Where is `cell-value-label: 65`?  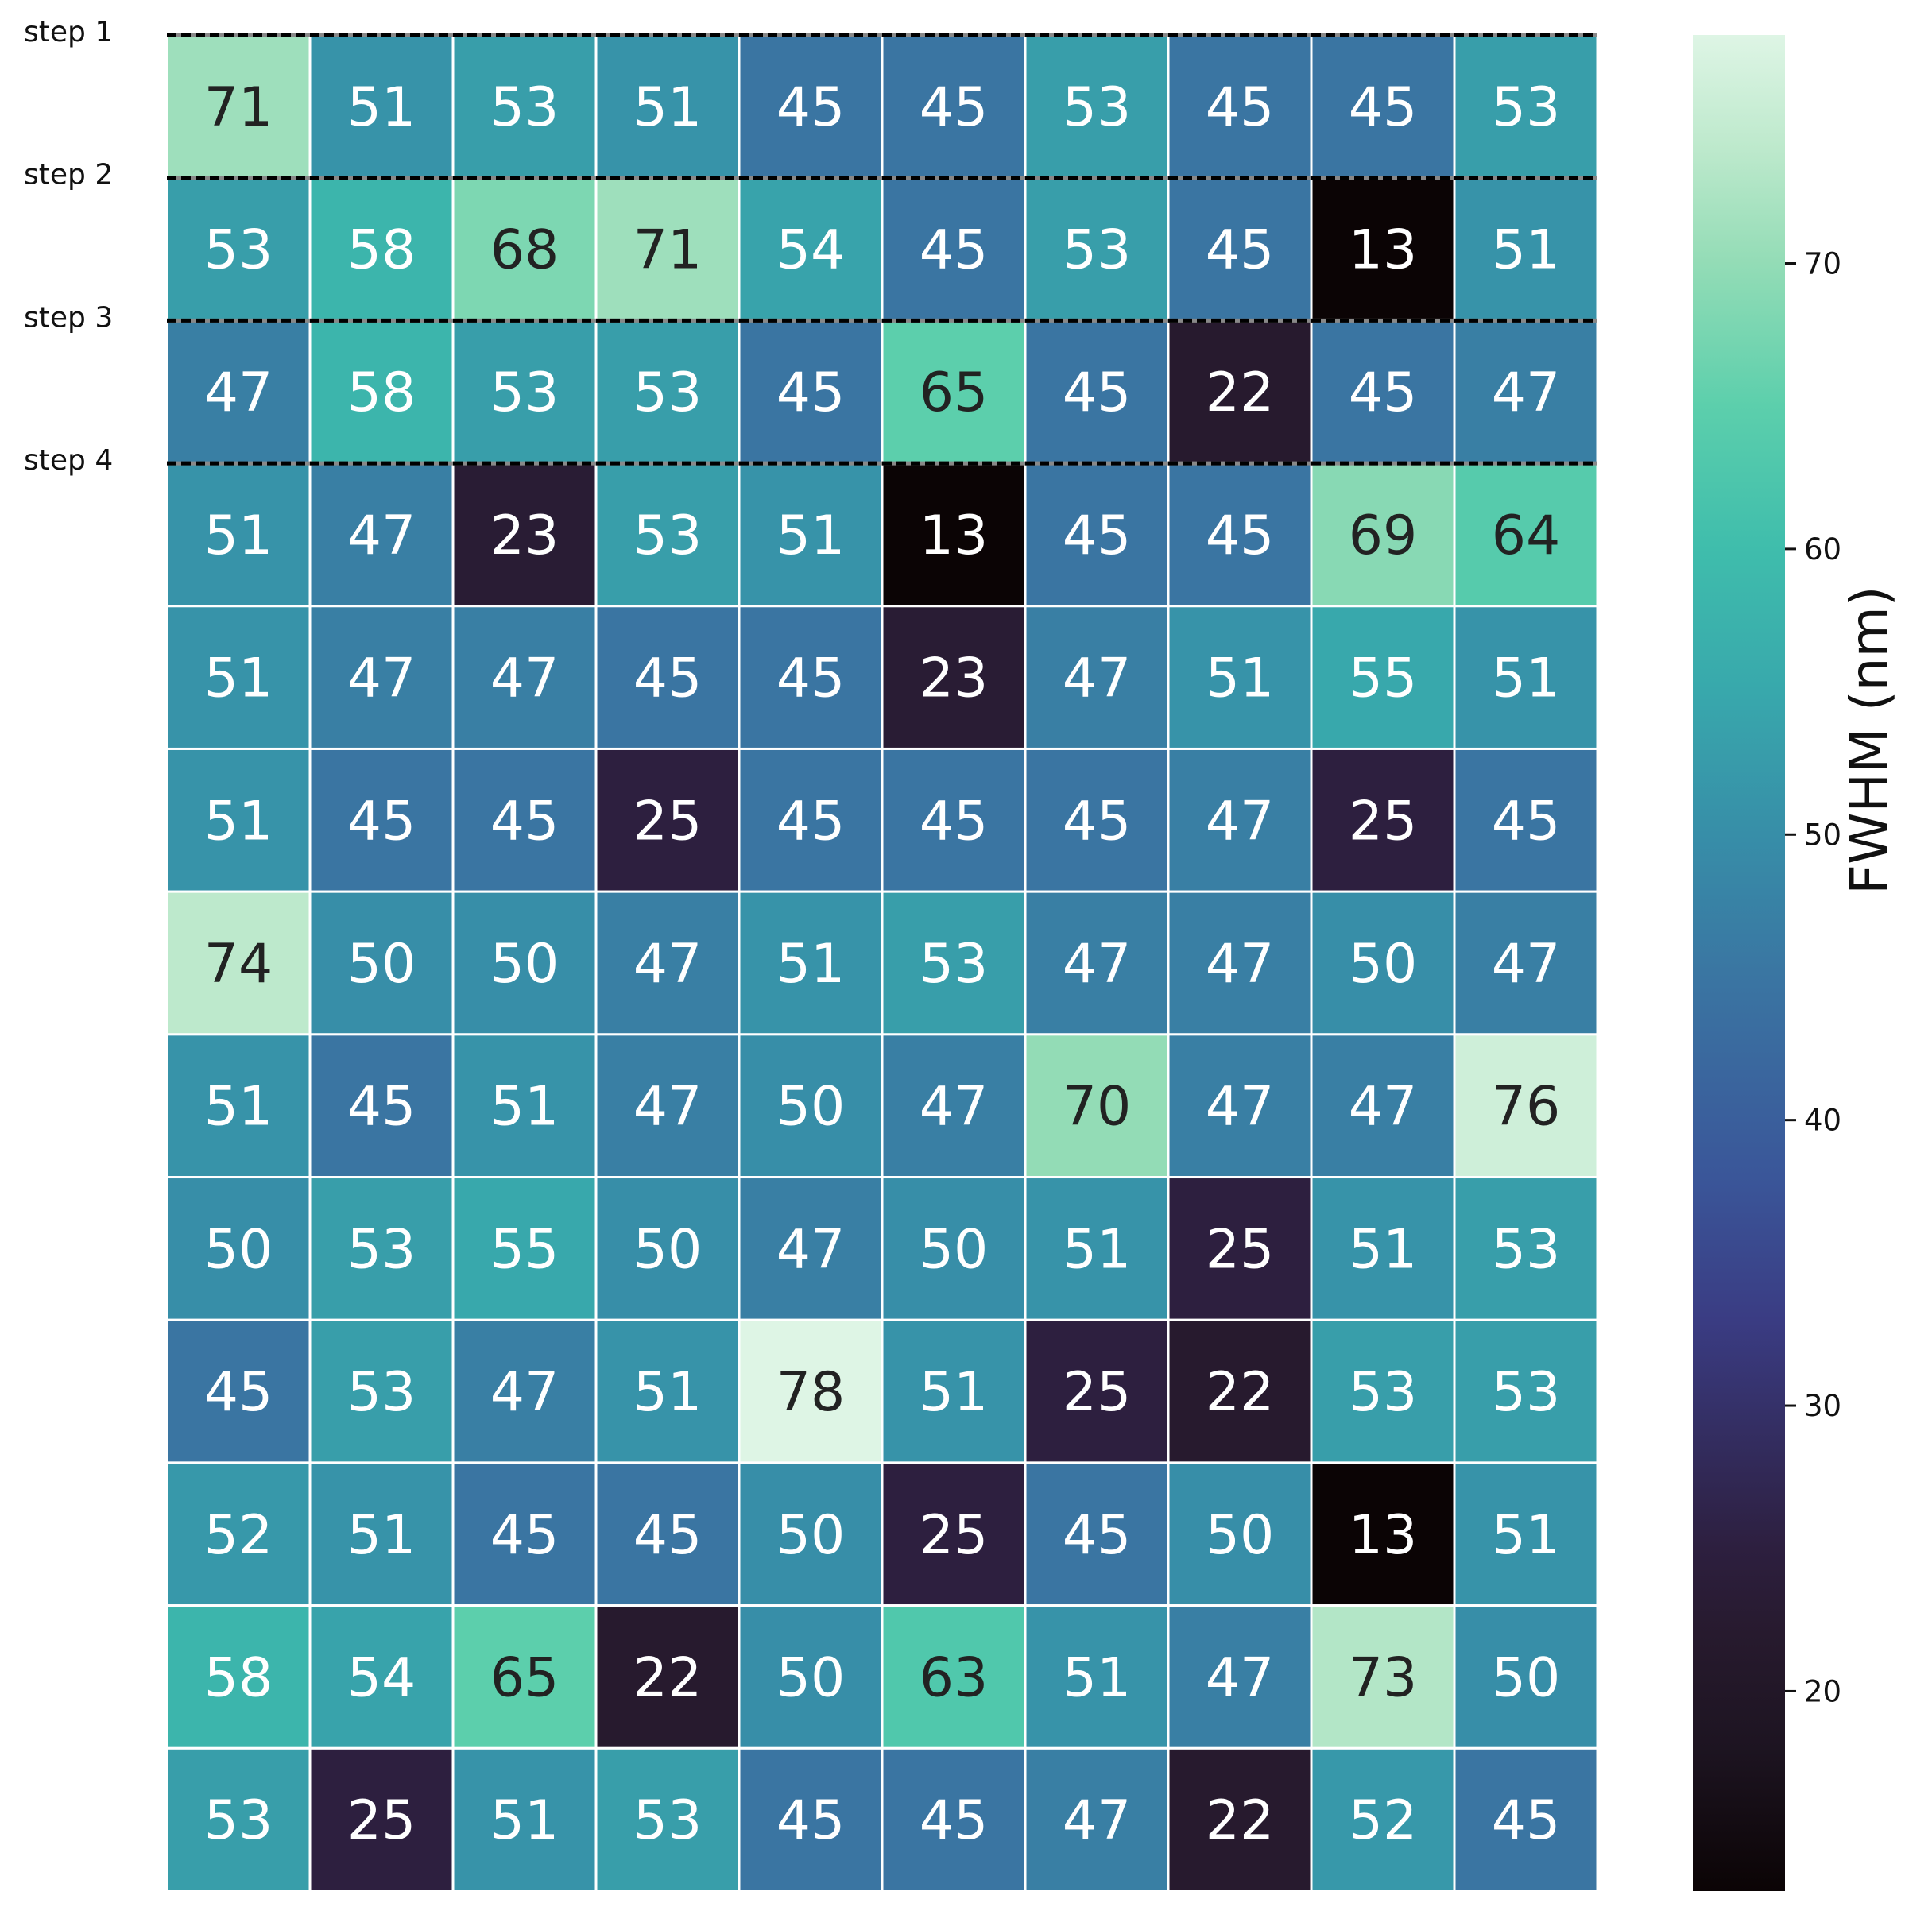
cell-value-label: 65 is located at coordinates (524, 1677).